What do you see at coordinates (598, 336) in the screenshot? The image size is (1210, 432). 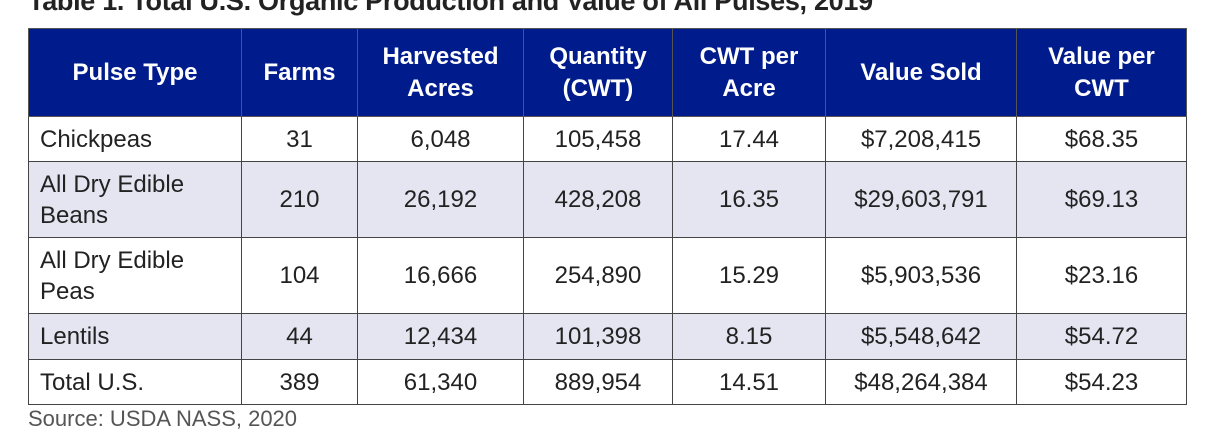 I see `table-cell: 101,398` at bounding box center [598, 336].